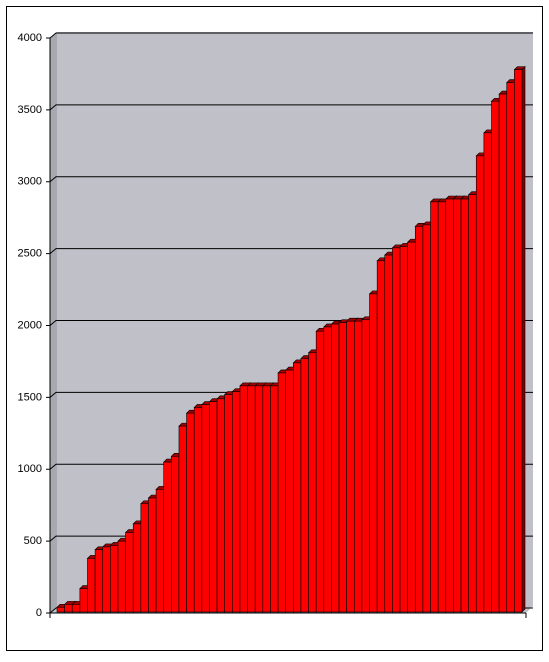  What do you see at coordinates (523, 339) in the screenshot?
I see `bar-side` at bounding box center [523, 339].